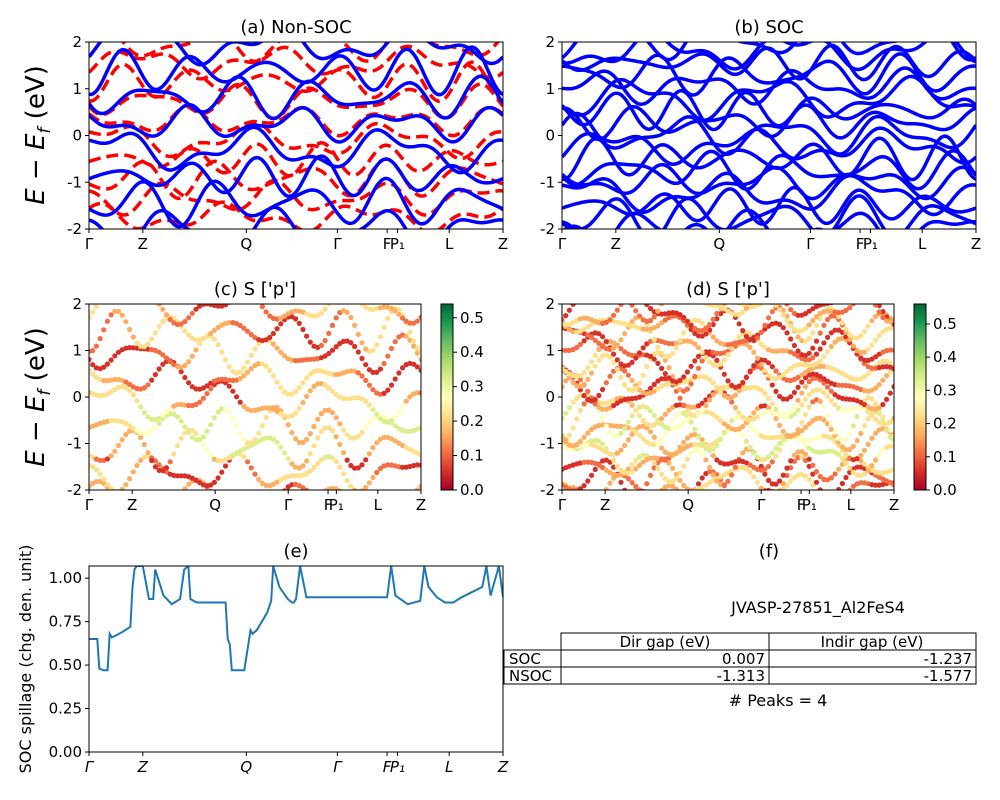  Describe the element at coordinates (472, 421) in the screenshot. I see `panel-c-colorbar-label-2: 0.2` at that location.